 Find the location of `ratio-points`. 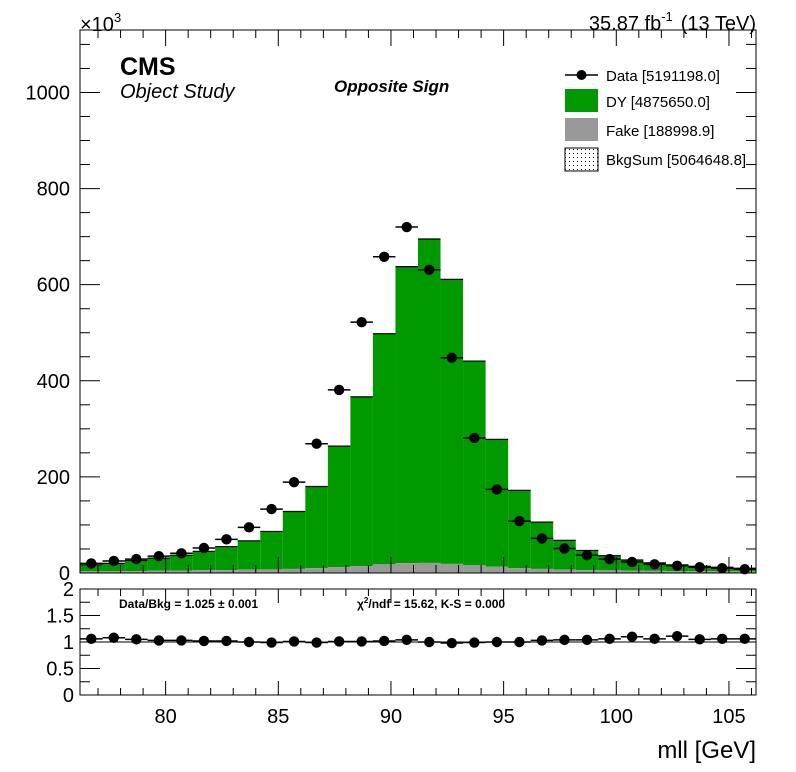

ratio-points is located at coordinates (418, 639).